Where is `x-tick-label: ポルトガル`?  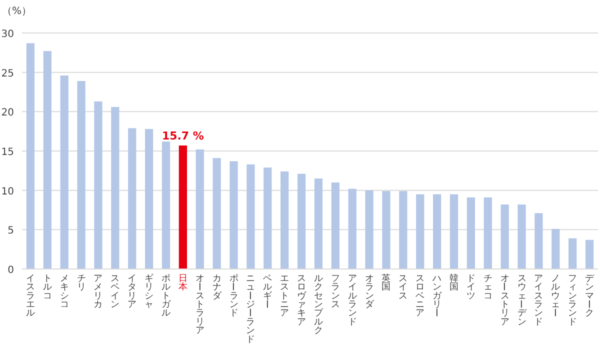
x-tick-label: ポルトガル is located at coordinates (167, 296).